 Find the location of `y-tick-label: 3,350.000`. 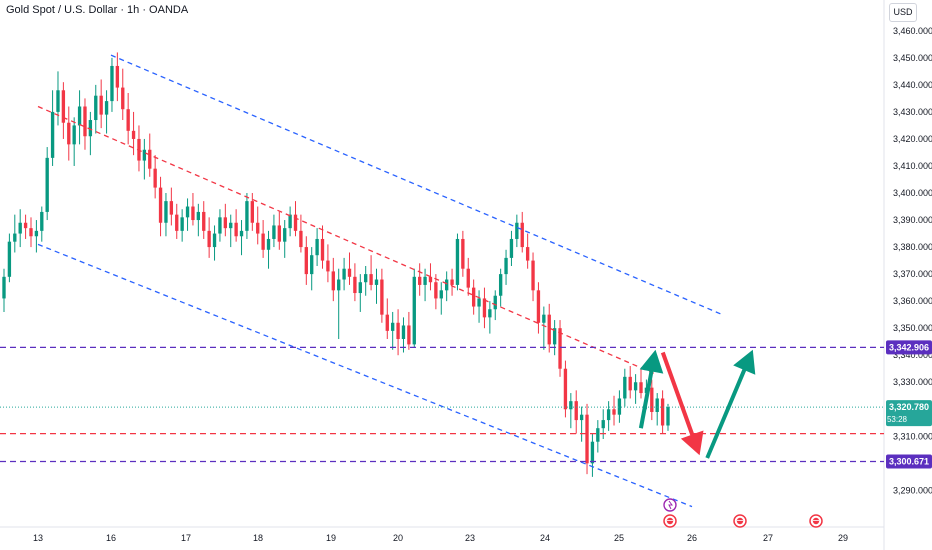

y-tick-label: 3,350.000 is located at coordinates (912, 328).